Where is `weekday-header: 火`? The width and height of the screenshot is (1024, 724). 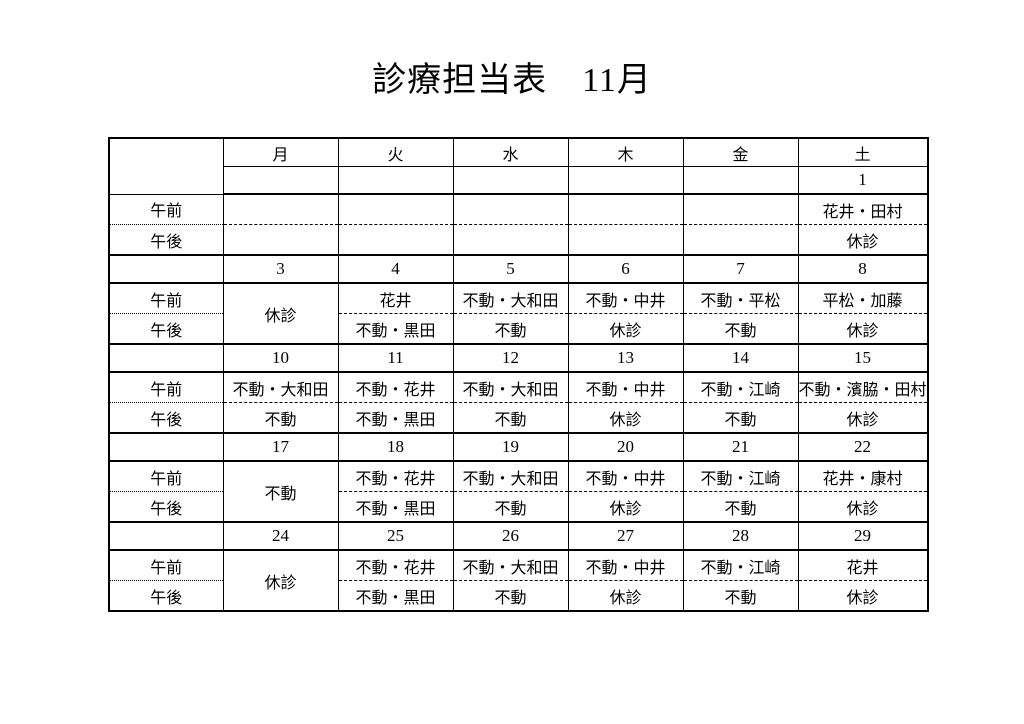
weekday-header: 火 is located at coordinates (395, 152).